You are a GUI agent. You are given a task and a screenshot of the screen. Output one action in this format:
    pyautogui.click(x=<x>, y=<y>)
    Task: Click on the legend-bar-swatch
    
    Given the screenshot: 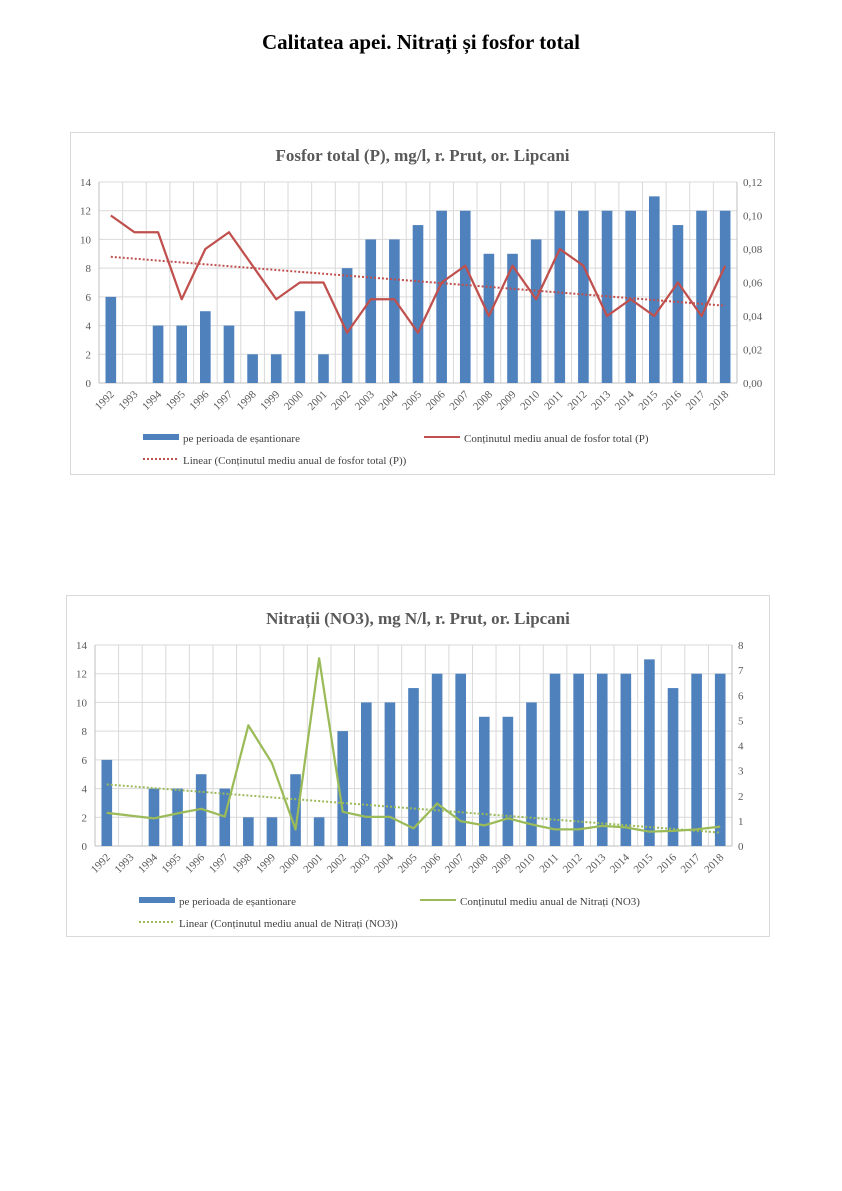 What is the action you would take?
    pyautogui.click(x=157, y=900)
    